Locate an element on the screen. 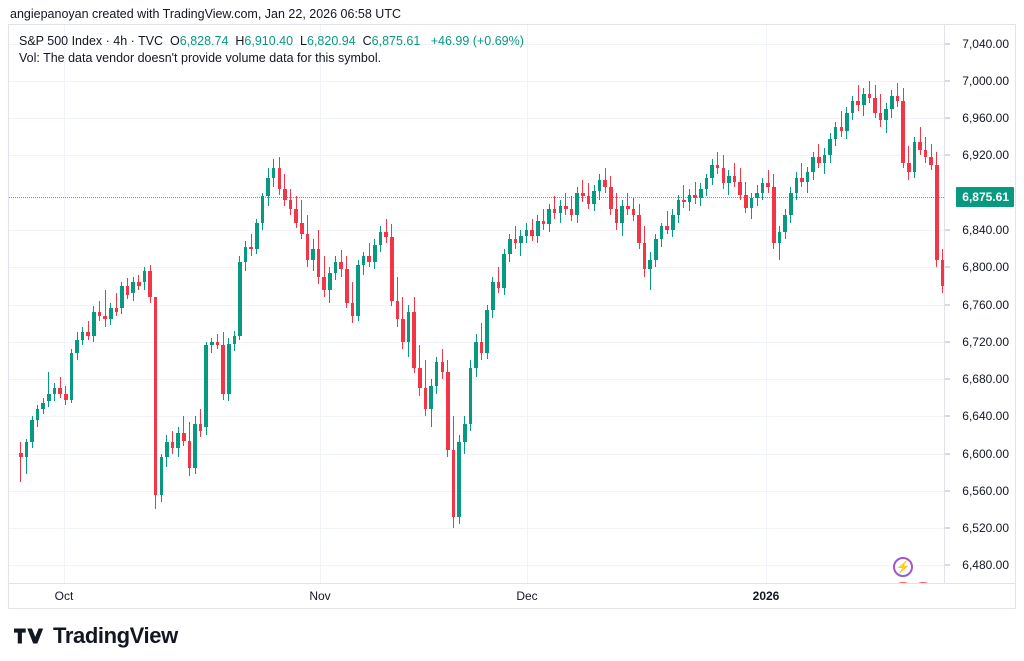  time-scale: Oct Nov Dec 2026 is located at coordinates (512, 595).